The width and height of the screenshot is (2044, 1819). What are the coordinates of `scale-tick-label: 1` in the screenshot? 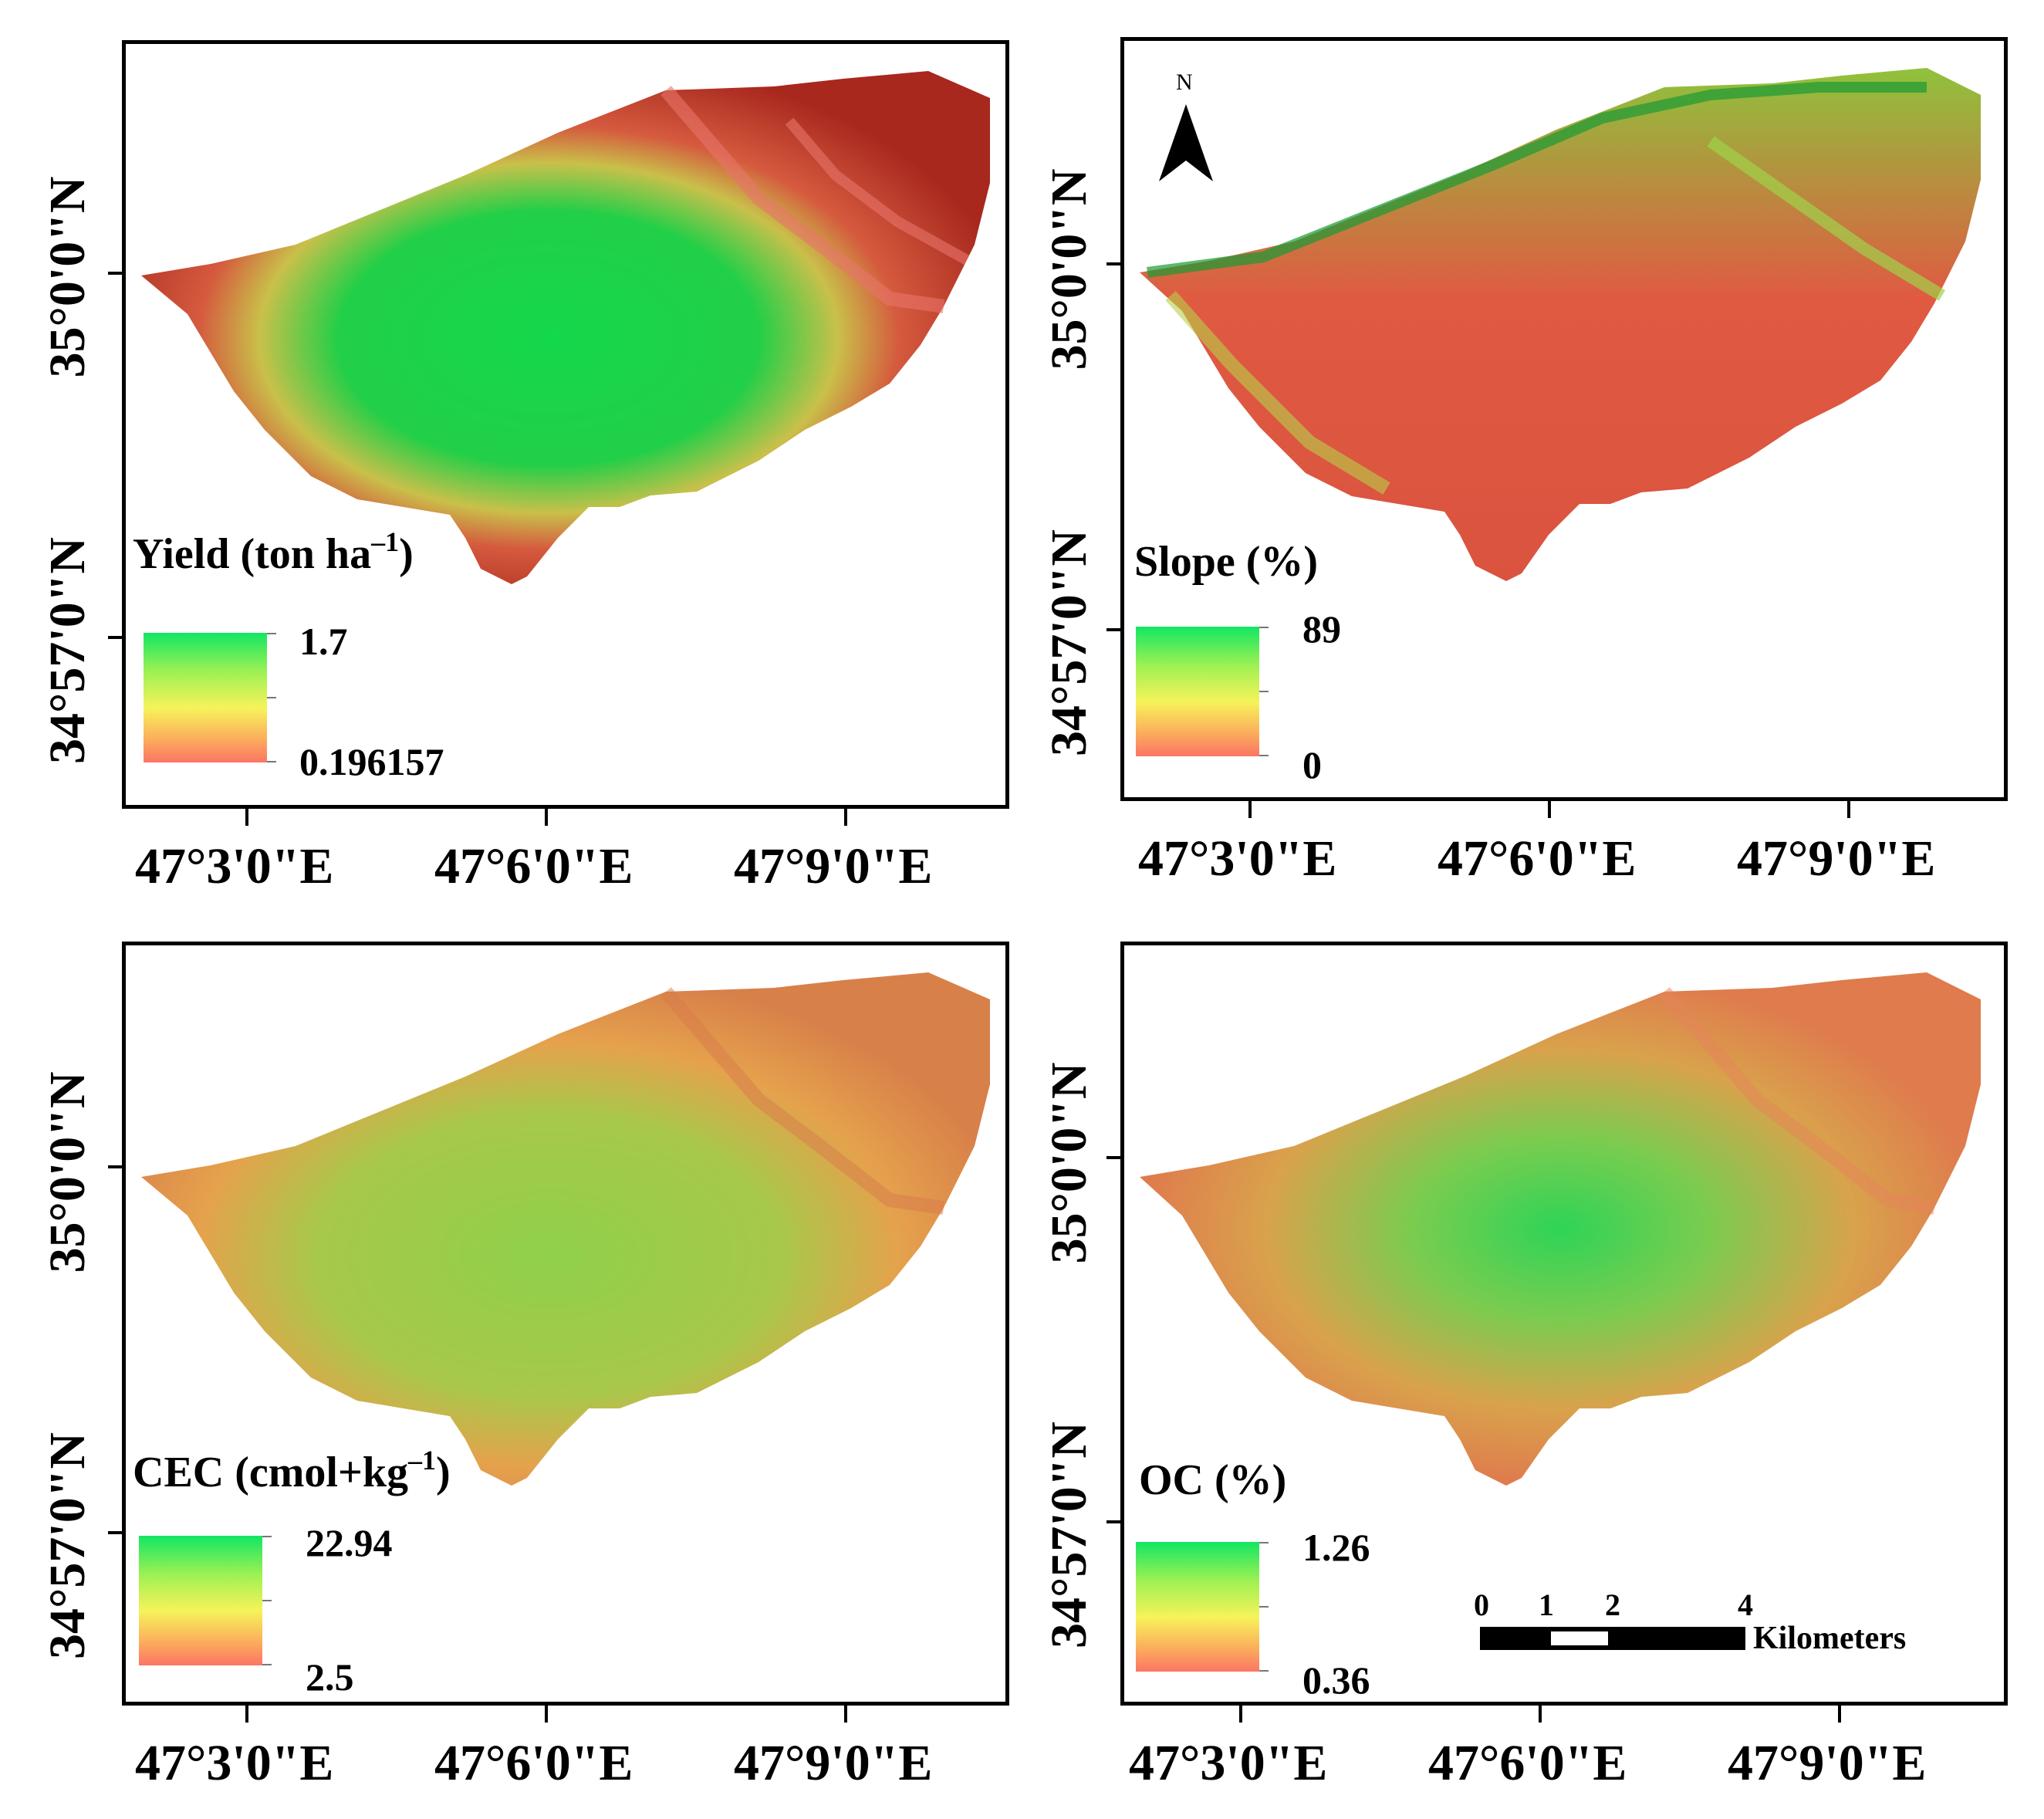 It's located at (1546, 1604).